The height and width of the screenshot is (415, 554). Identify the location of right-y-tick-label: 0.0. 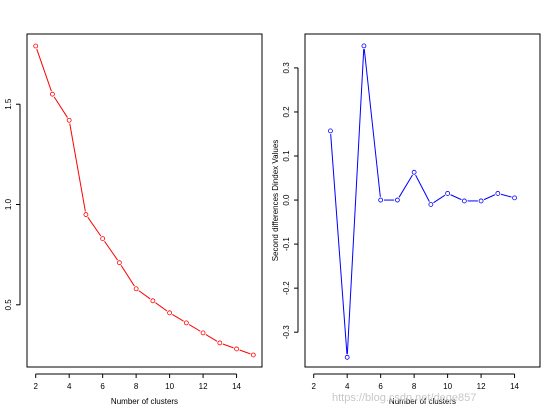
(286, 200).